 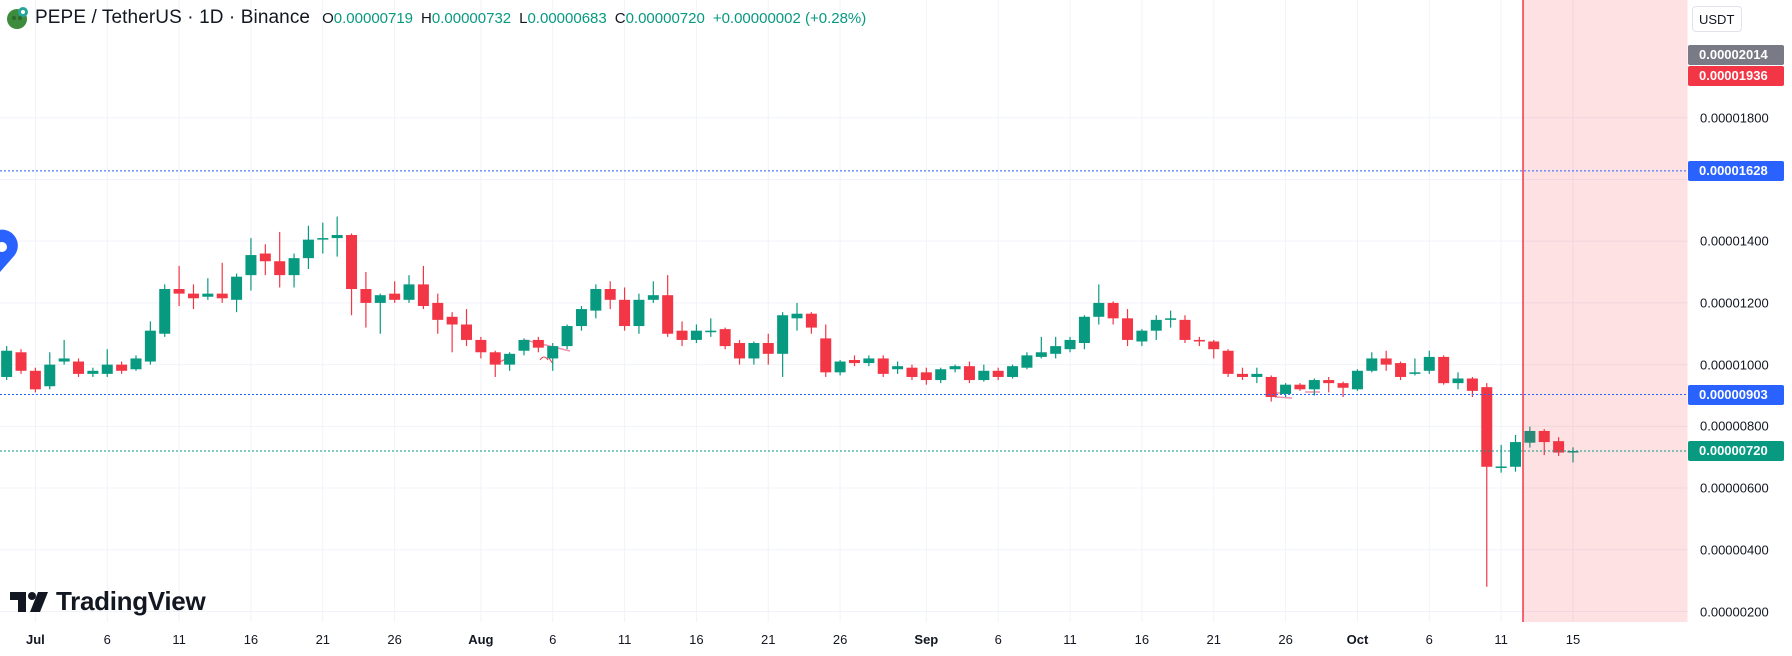 What do you see at coordinates (1736, 171) in the screenshot?
I see `price-badge-line-upper: 0.00001628` at bounding box center [1736, 171].